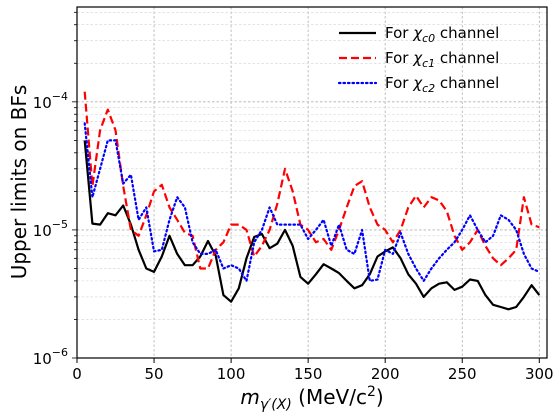 Image resolution: width=555 pixels, height=418 pixels. Describe the element at coordinates (442, 84) in the screenshot. I see `legend-label-c2: For χc2 channel` at that location.